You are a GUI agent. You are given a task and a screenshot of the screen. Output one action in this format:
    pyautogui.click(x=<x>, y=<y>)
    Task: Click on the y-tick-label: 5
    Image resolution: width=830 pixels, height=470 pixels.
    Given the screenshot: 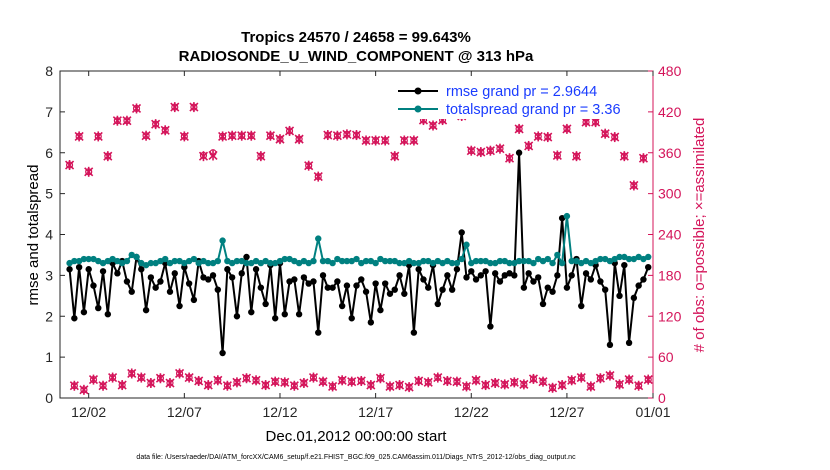 What is the action you would take?
    pyautogui.click(x=49, y=194)
    